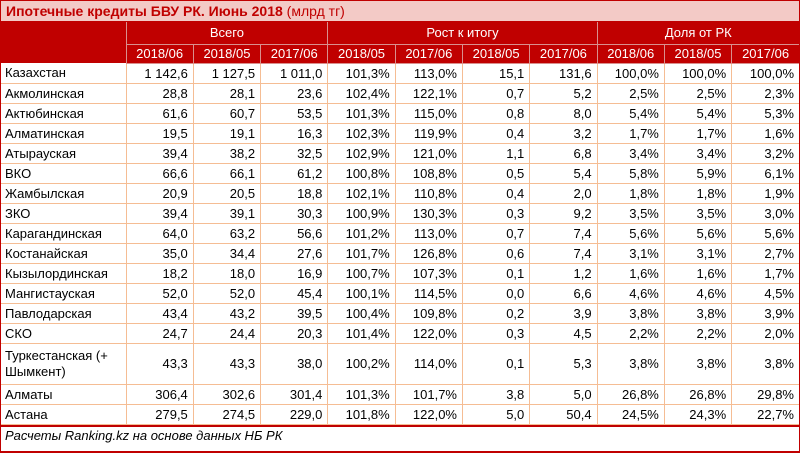 Image resolution: width=800 pixels, height=453 pixels. I want to click on period-header-1-3: 2017/06, so click(563, 54).